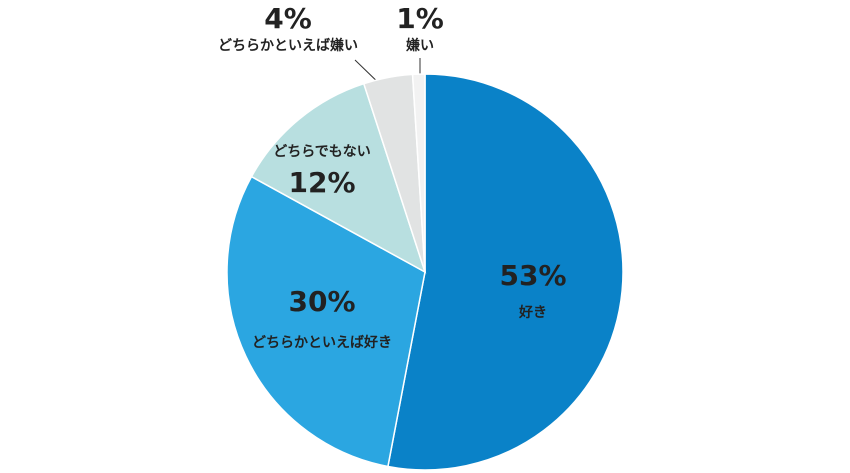 The height and width of the screenshot is (473, 850). What do you see at coordinates (321, 182) in the screenshot?
I see `value-label: 12%` at bounding box center [321, 182].